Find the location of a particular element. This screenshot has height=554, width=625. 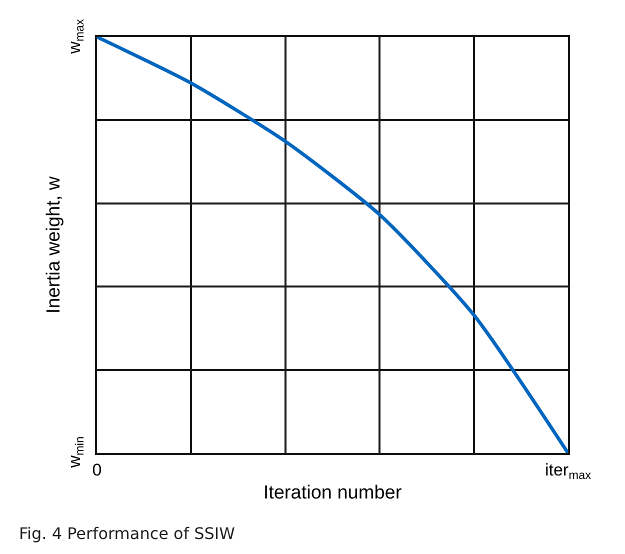

y-axis-title: Inertia weight, w is located at coordinates (53, 245).